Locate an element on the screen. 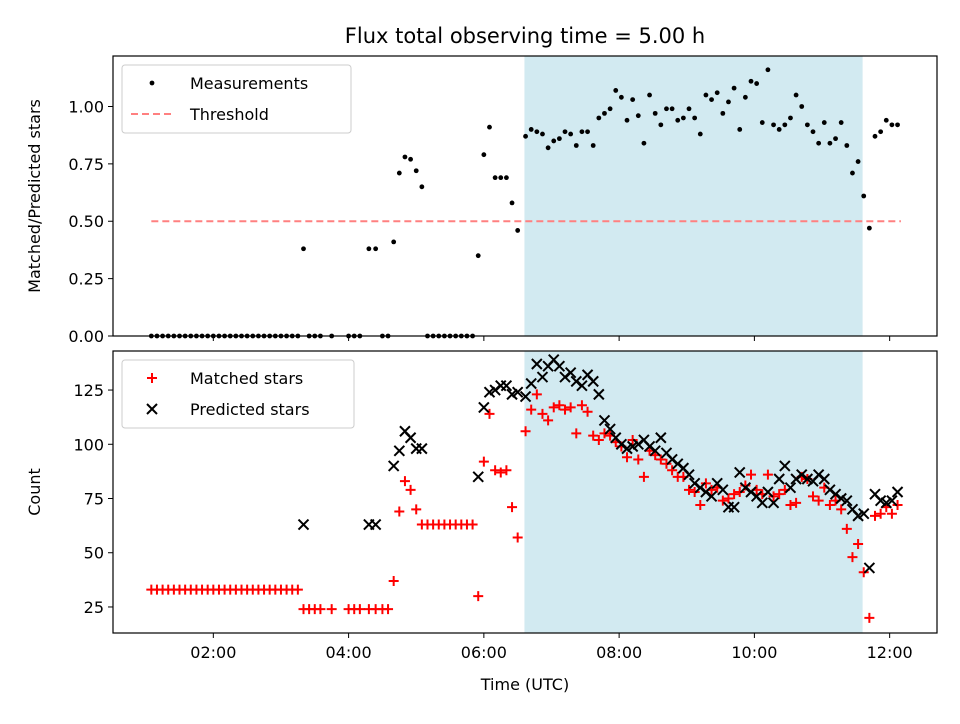  legend-label: Measurements is located at coordinates (249, 83).